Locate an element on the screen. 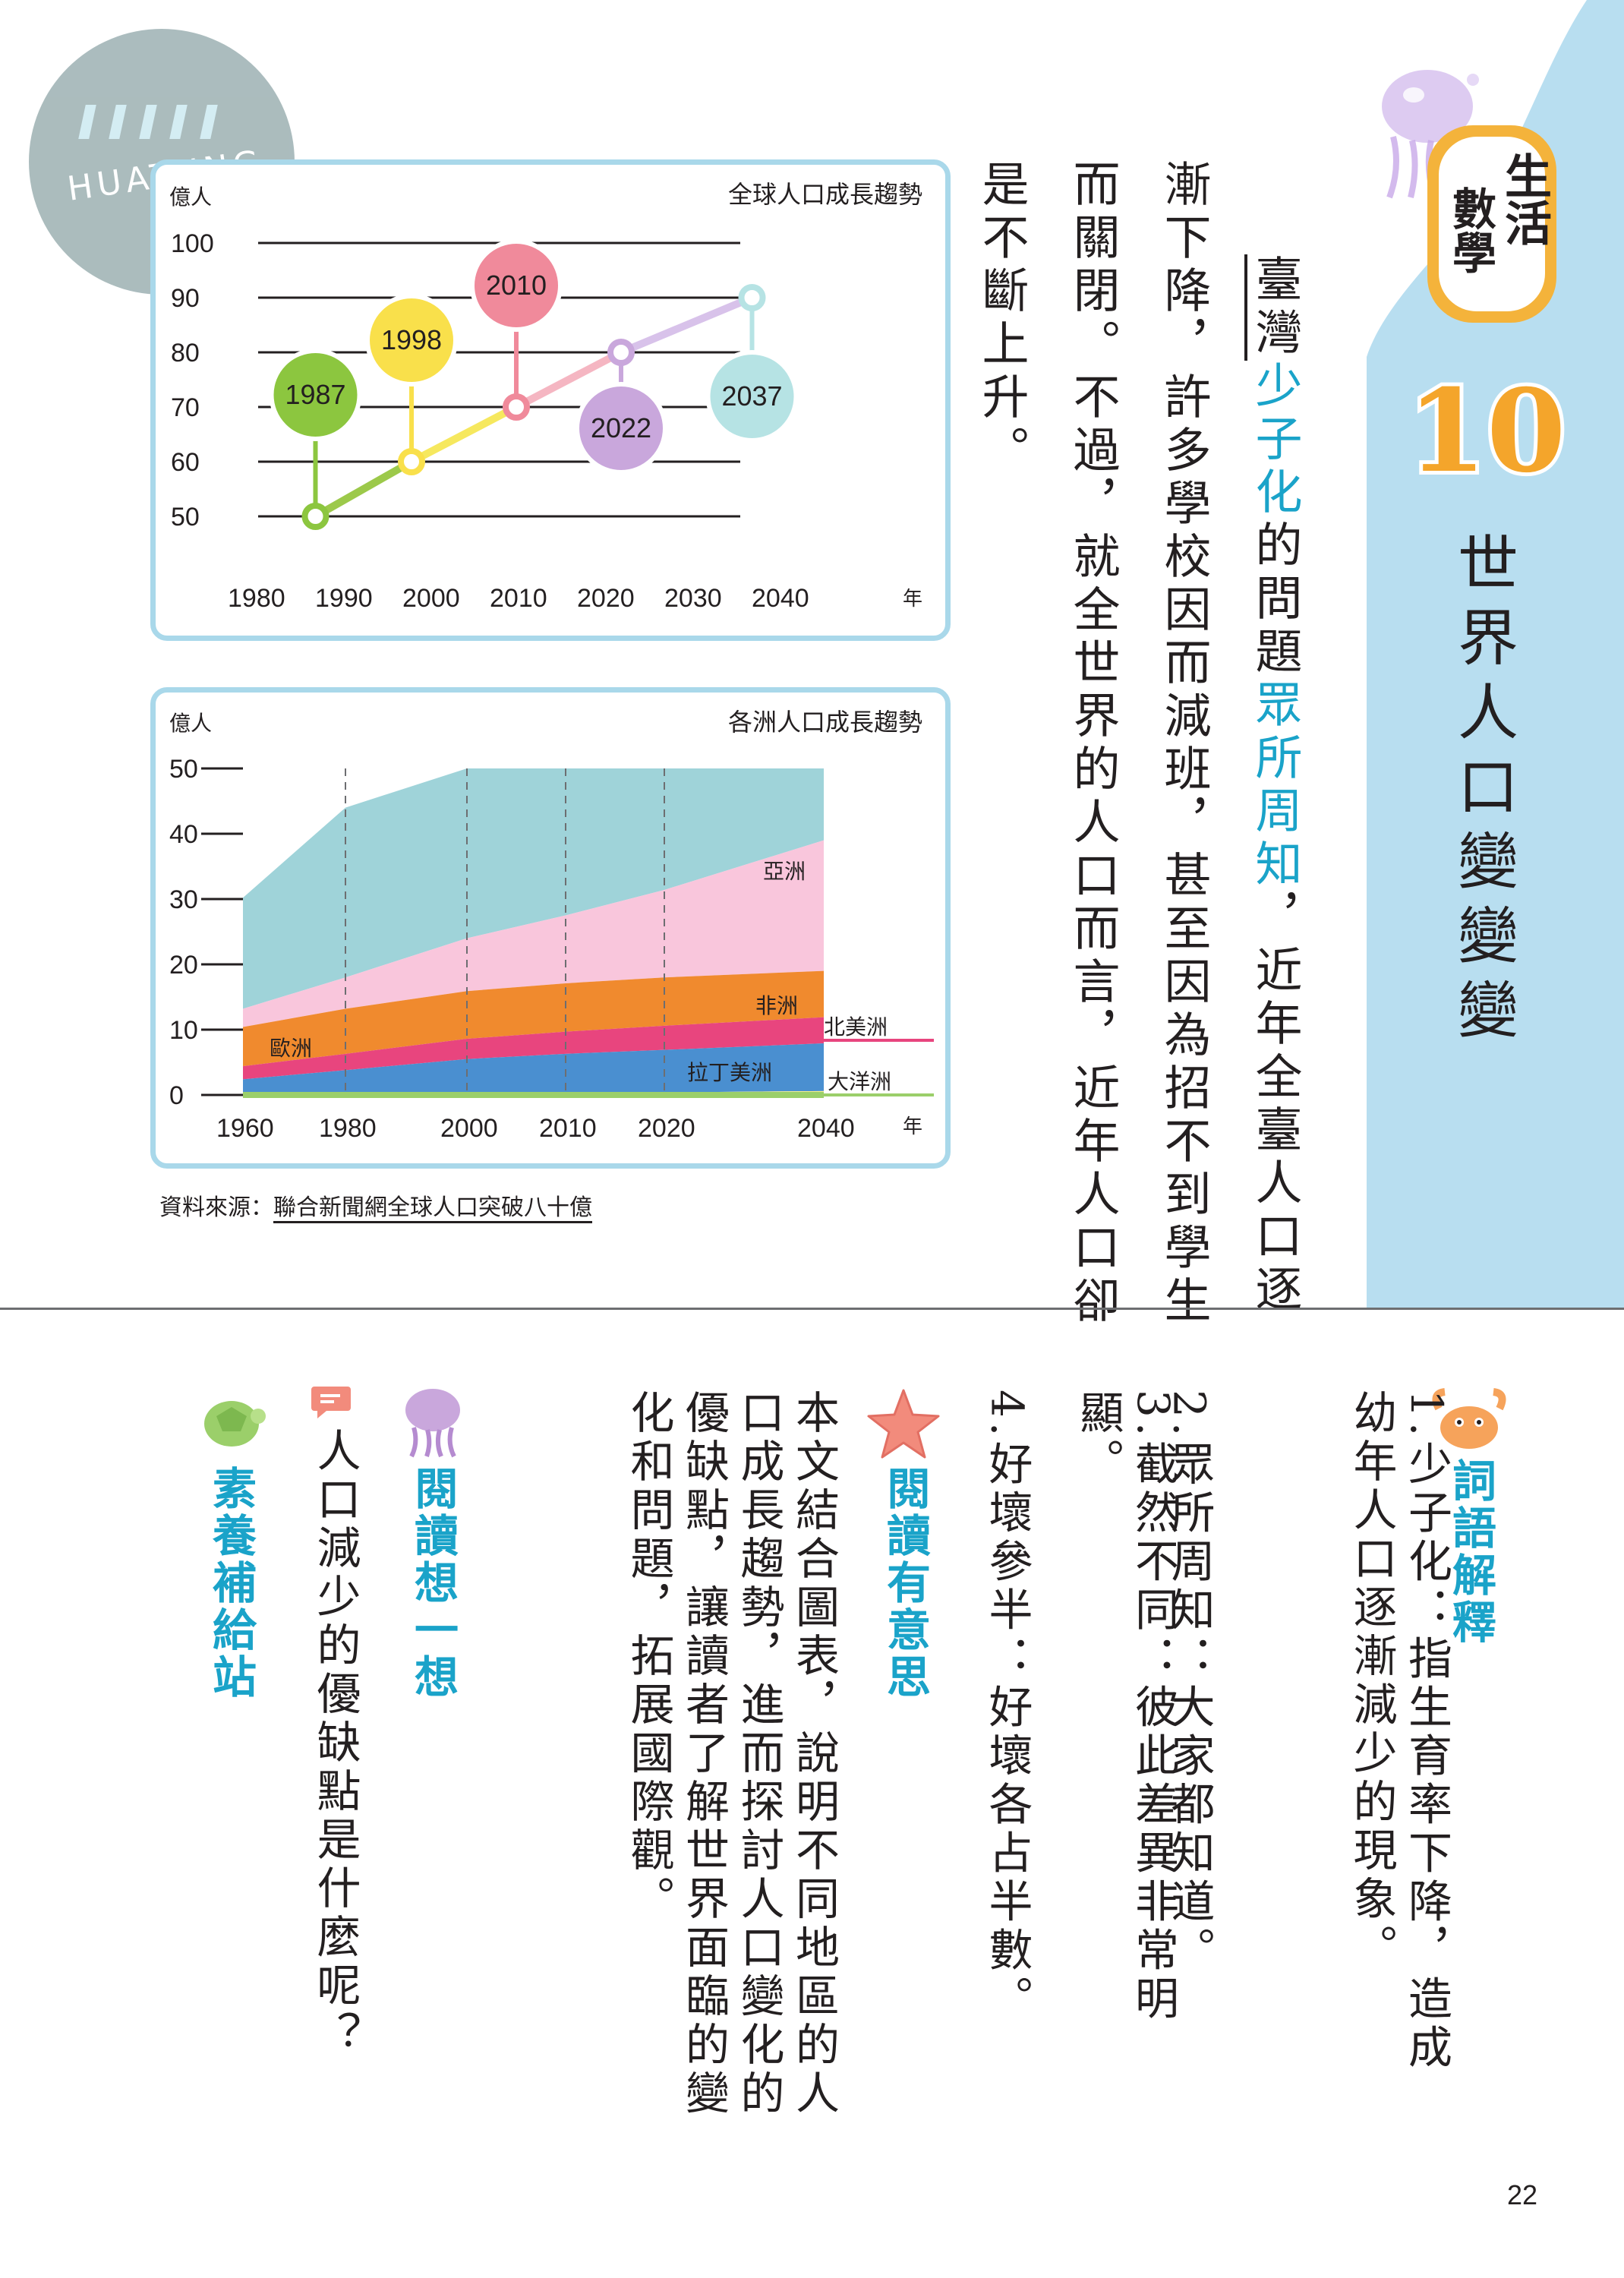 This screenshot has width=1624, height=2278. chart2-xtick-label: 2020 is located at coordinates (667, 1128).